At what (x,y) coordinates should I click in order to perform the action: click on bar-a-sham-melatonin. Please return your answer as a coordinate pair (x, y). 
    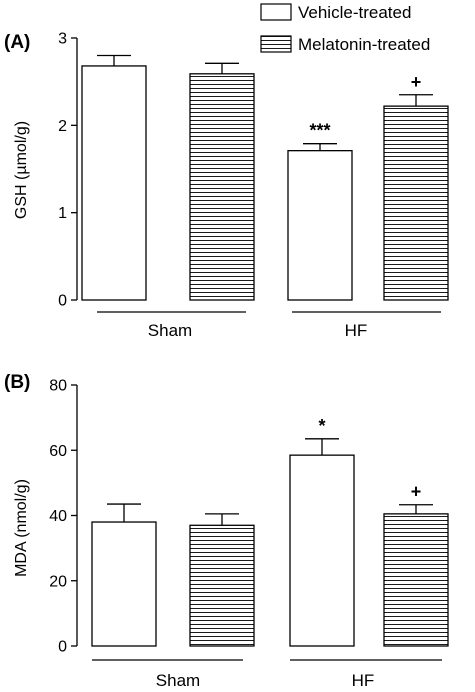
    Looking at the image, I should click on (222, 187).